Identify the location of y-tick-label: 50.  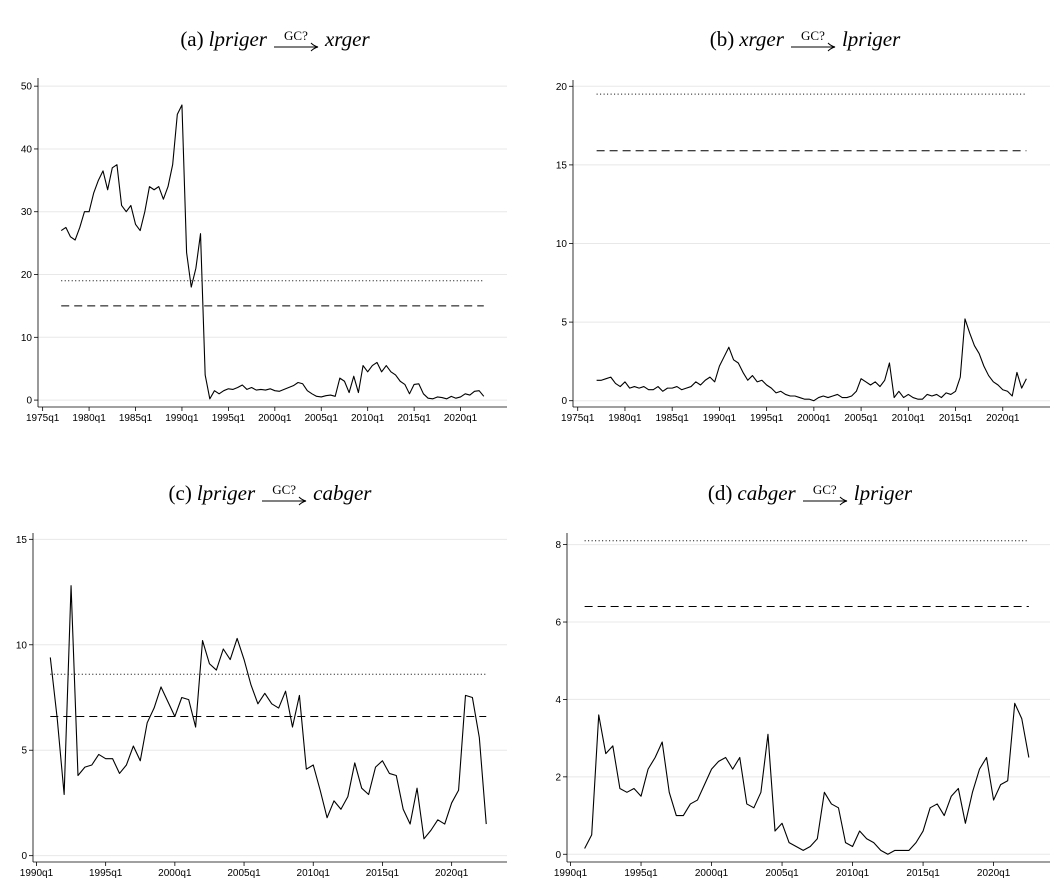
(27, 87).